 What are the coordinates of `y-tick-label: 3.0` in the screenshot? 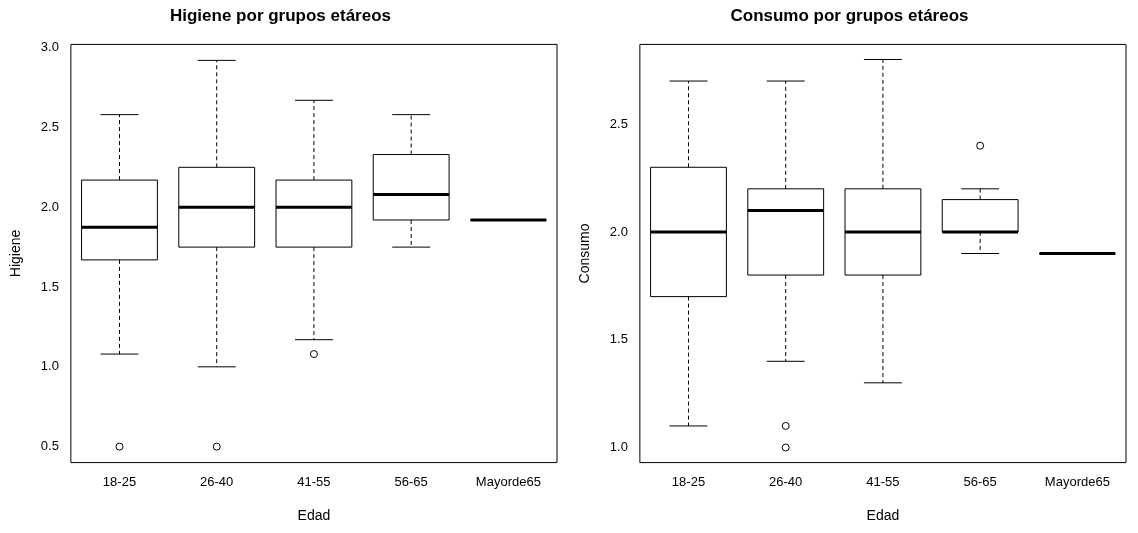 It's located at (49, 47).